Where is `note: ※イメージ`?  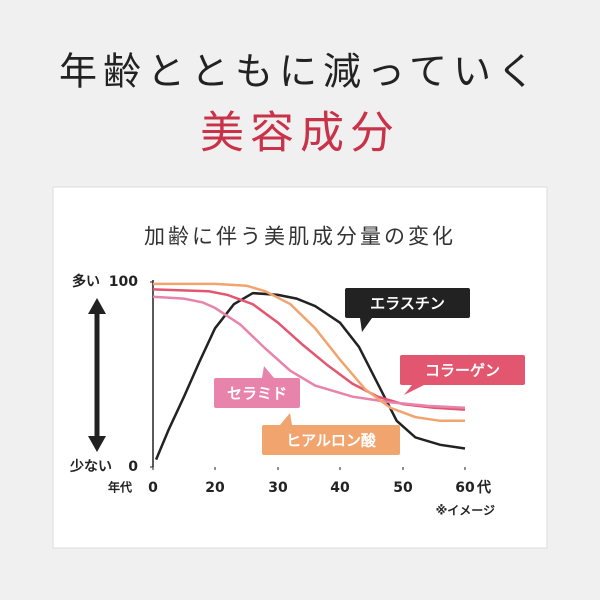 note: ※イメージ is located at coordinates (465, 511).